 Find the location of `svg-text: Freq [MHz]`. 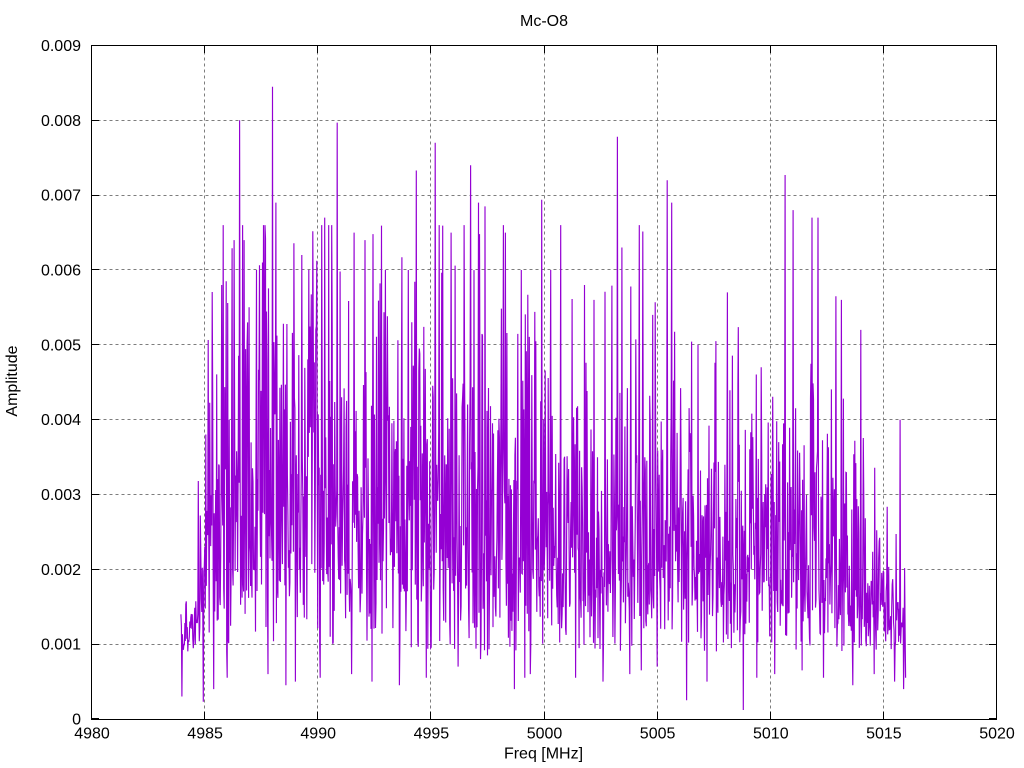

svg-text: Freq [MHz] is located at coordinates (543, 754).